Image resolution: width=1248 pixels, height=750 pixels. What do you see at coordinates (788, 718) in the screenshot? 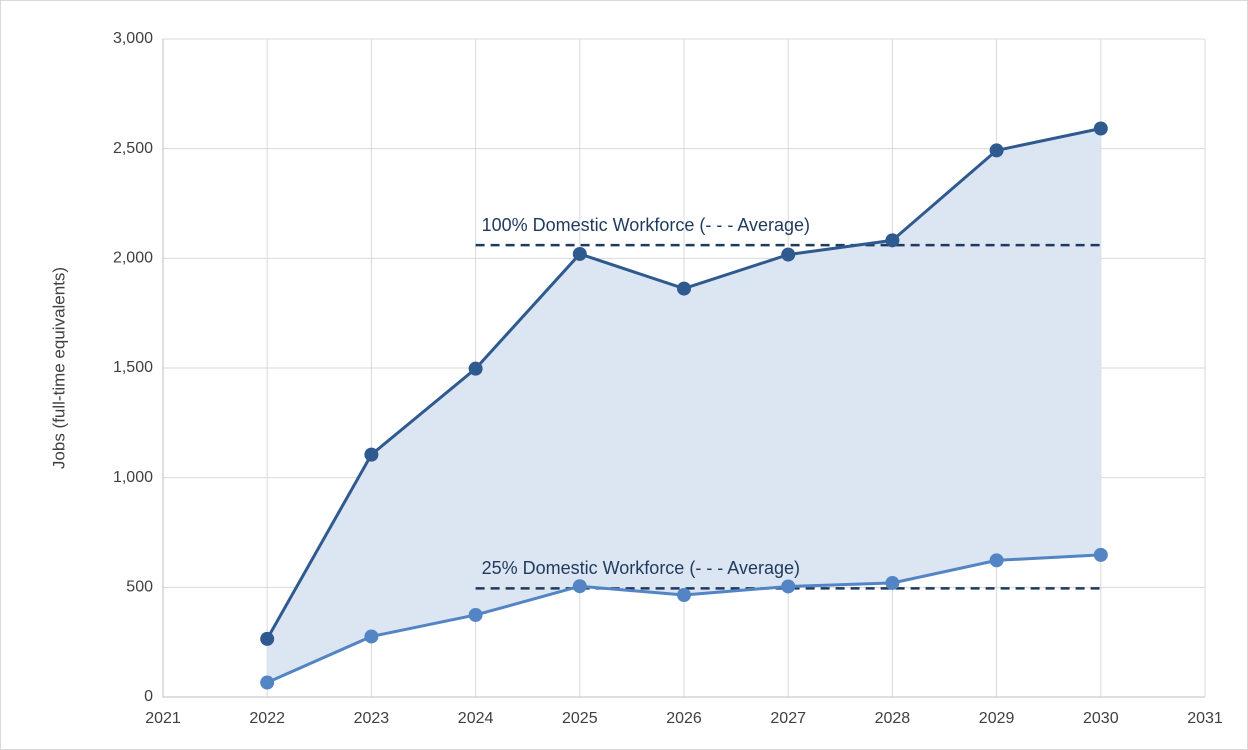
I see `x-tick-label: 2027` at bounding box center [788, 718].